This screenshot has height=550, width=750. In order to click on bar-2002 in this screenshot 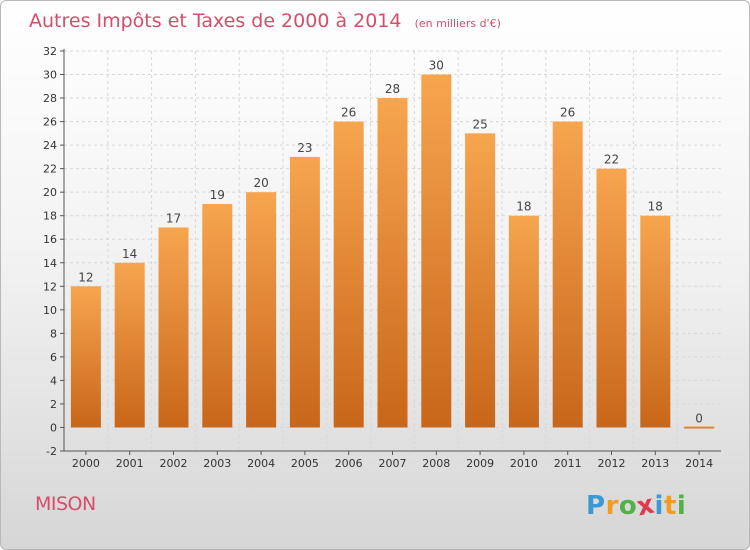, I will do `click(173, 327)`.